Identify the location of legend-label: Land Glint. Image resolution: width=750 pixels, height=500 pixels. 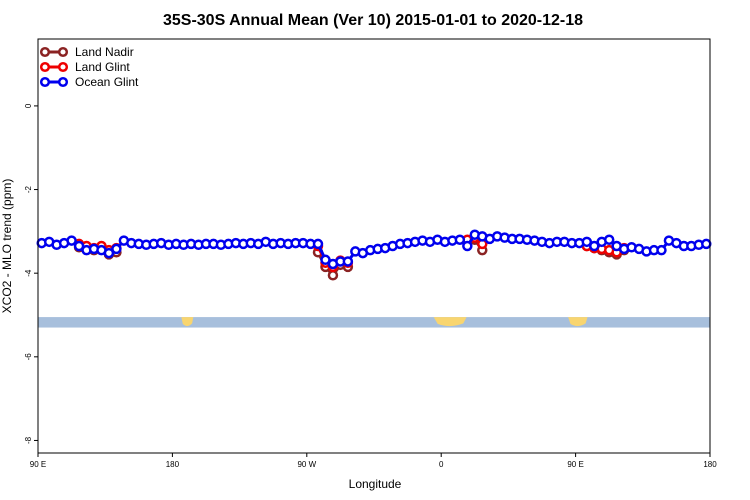
(102, 67).